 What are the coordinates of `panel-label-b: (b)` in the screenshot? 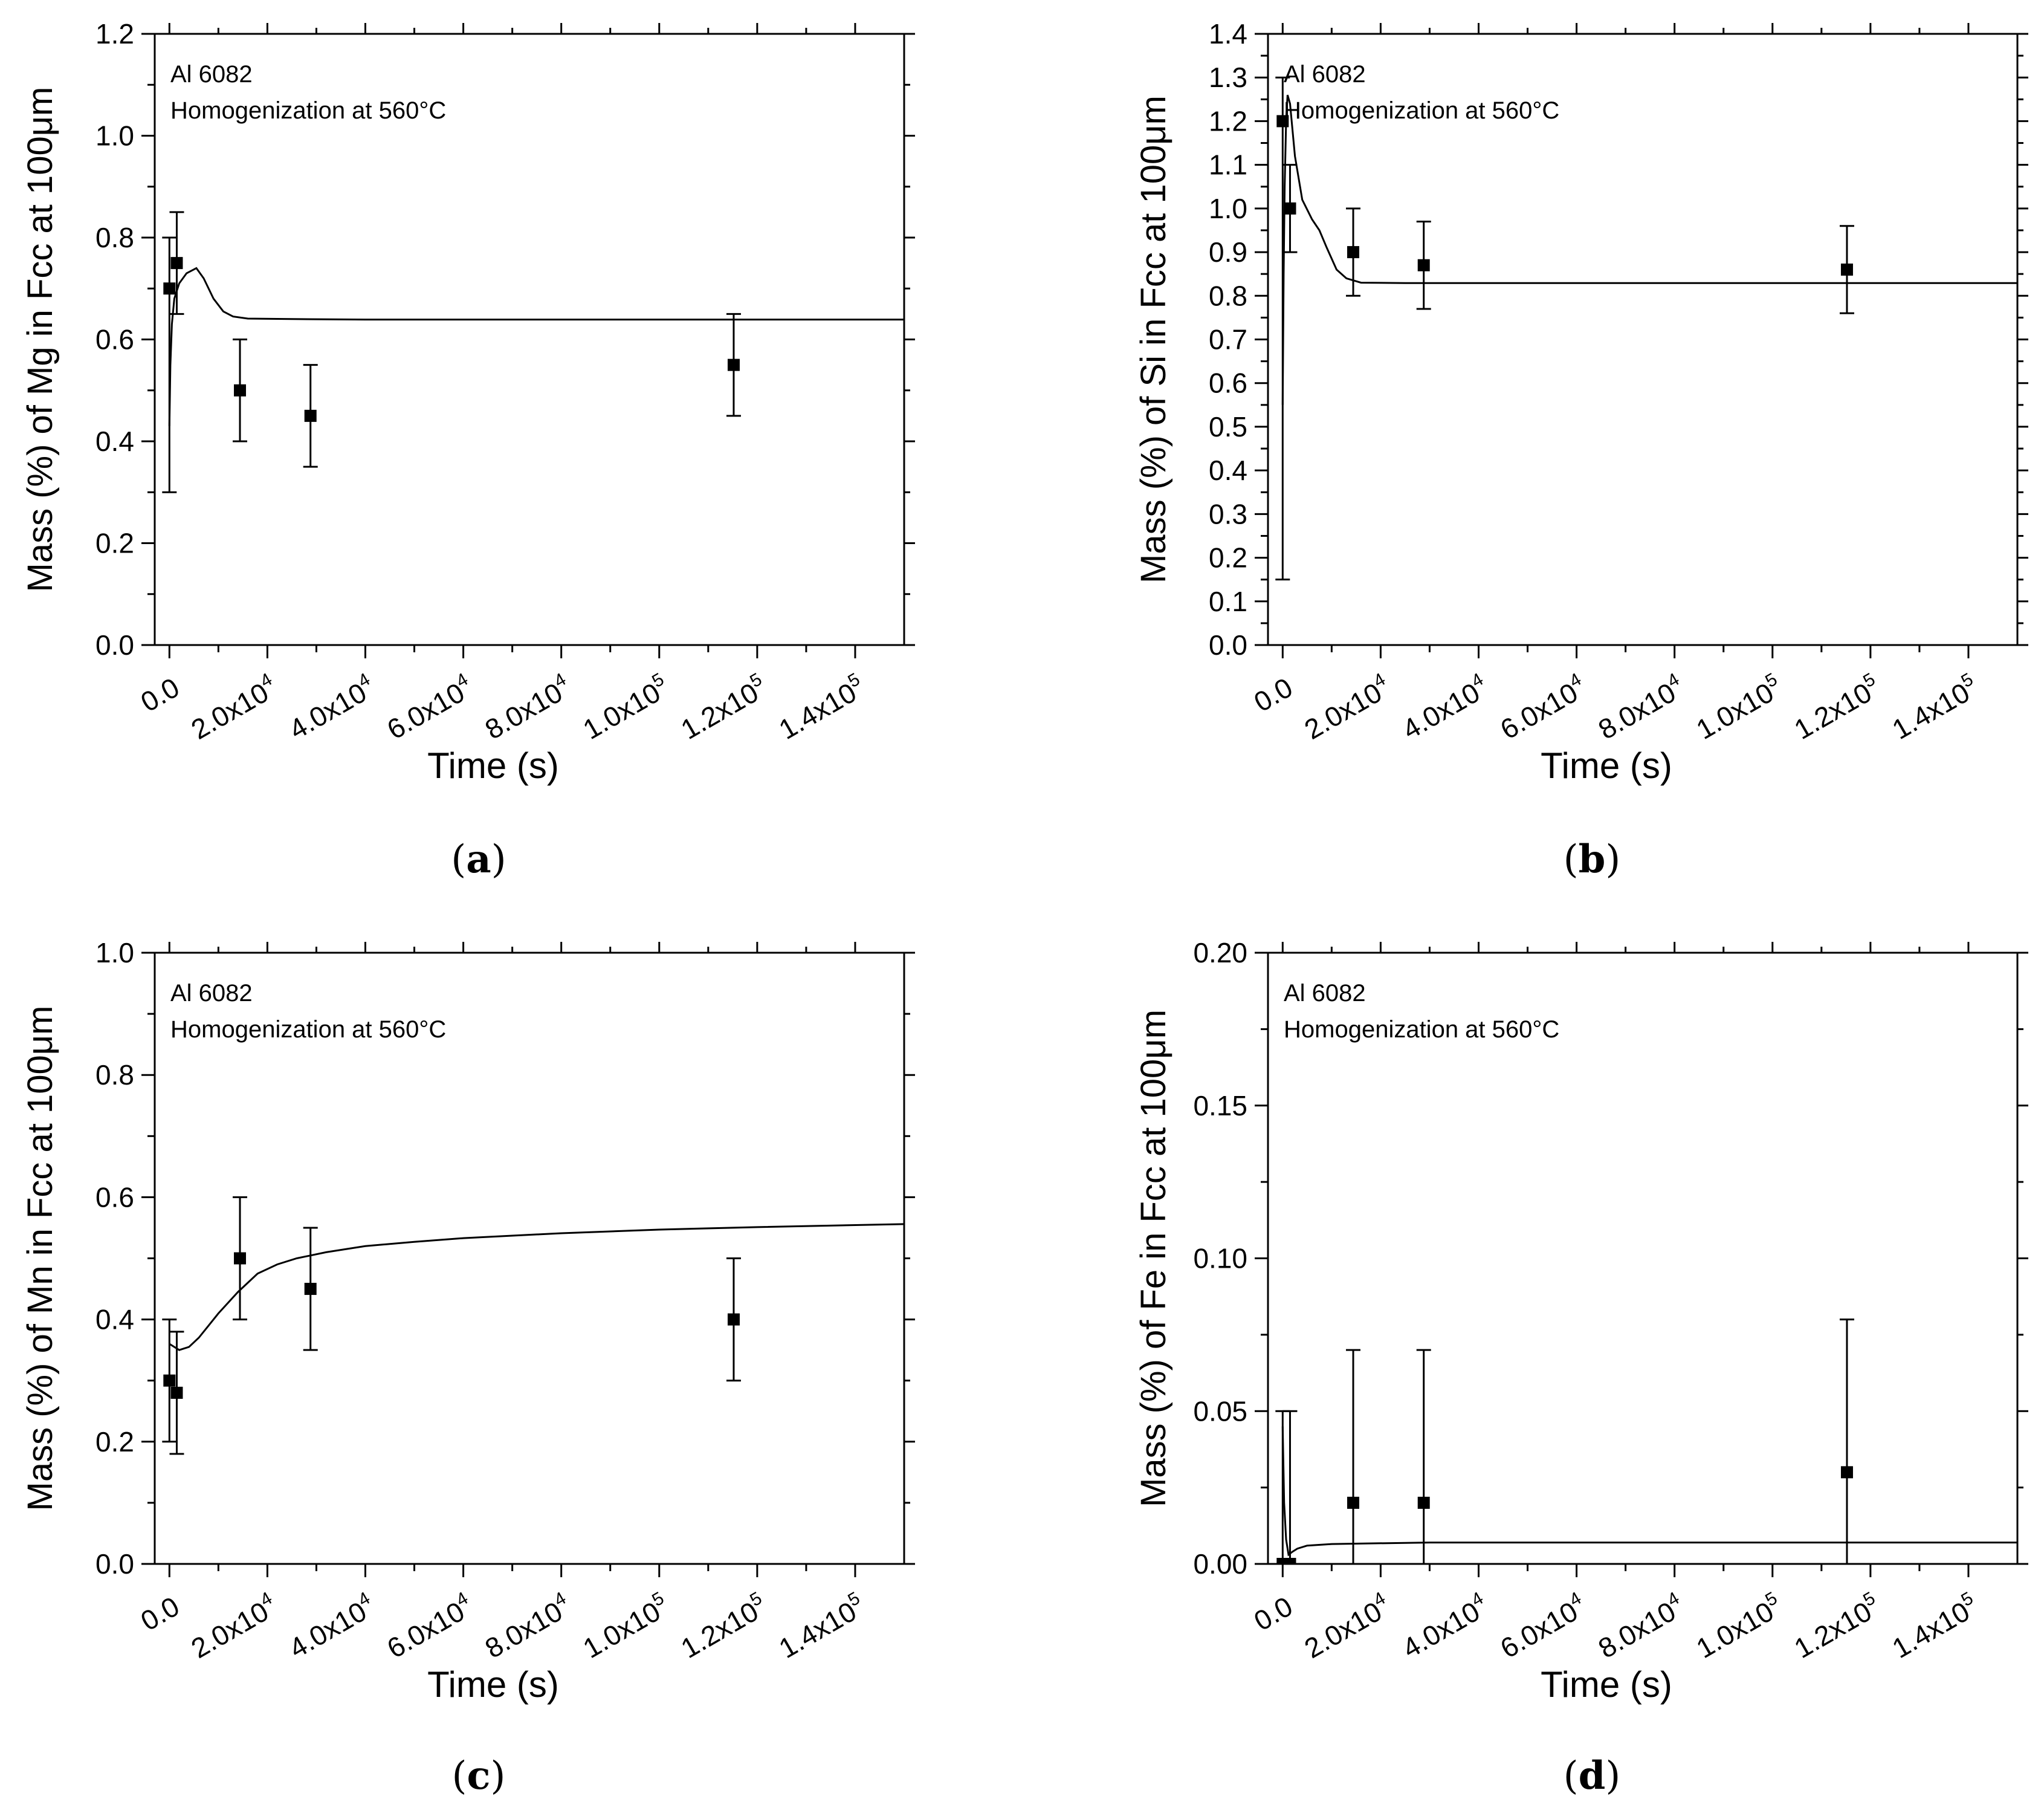 It's located at (1592, 860).